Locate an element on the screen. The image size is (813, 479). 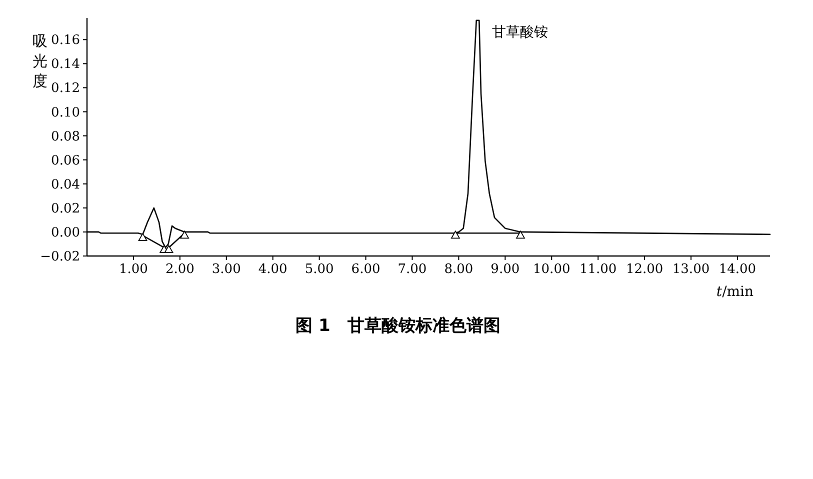
y-axis-title: 吸光度 is located at coordinates (40, 61).